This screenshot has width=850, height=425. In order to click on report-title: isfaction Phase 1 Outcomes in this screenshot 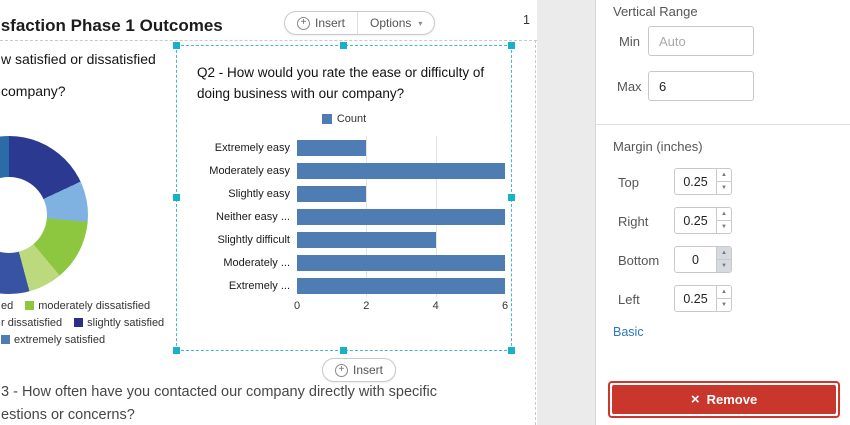, I will do `click(111, 25)`.